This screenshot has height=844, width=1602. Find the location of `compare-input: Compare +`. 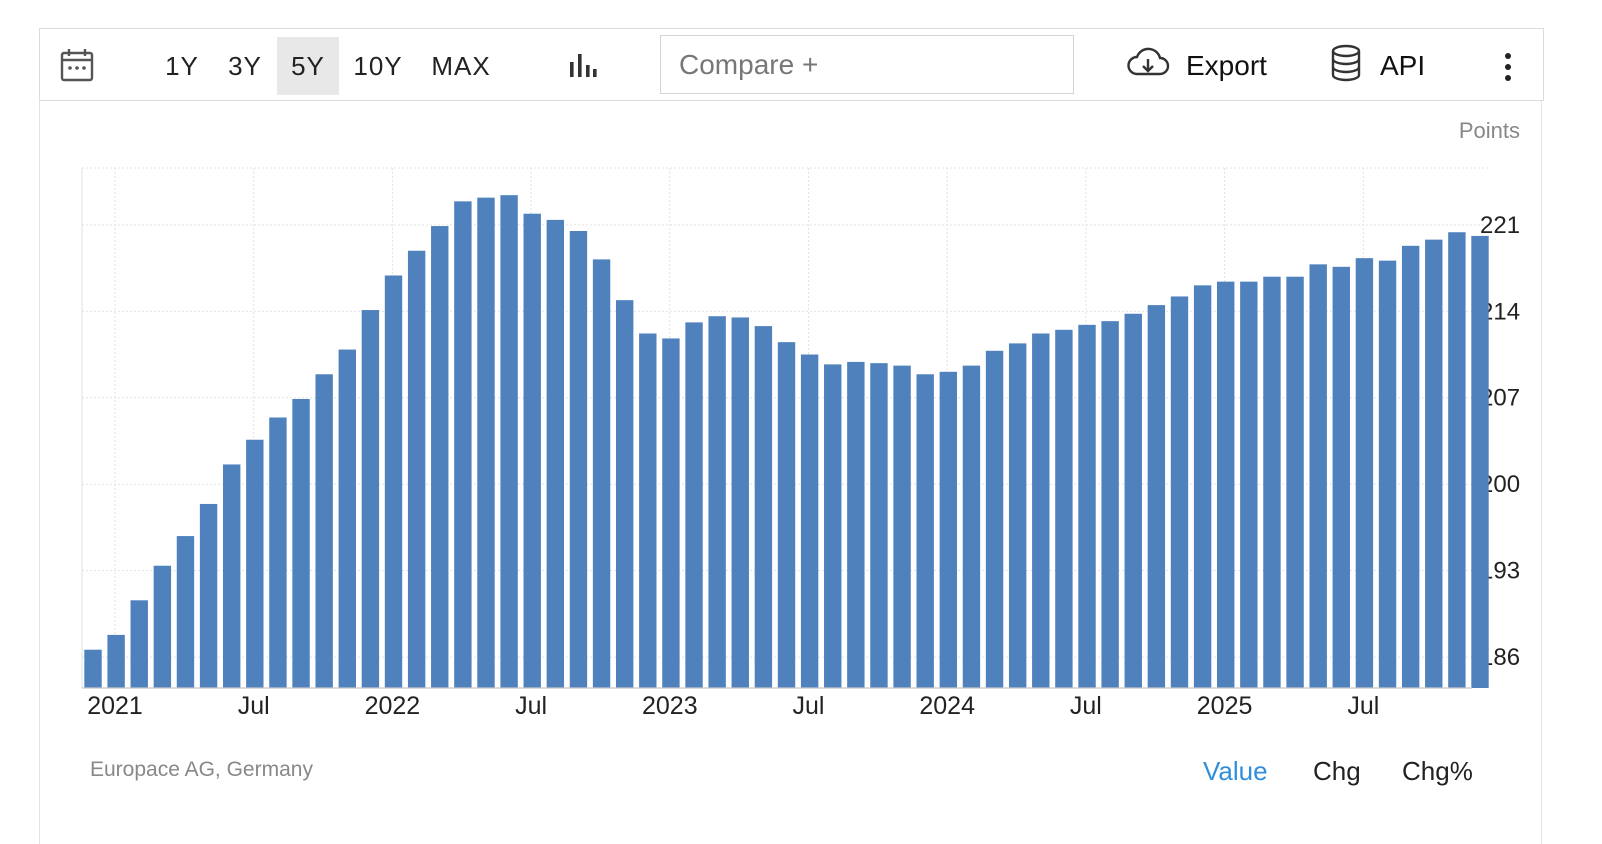

compare-input: Compare + is located at coordinates (867, 64).